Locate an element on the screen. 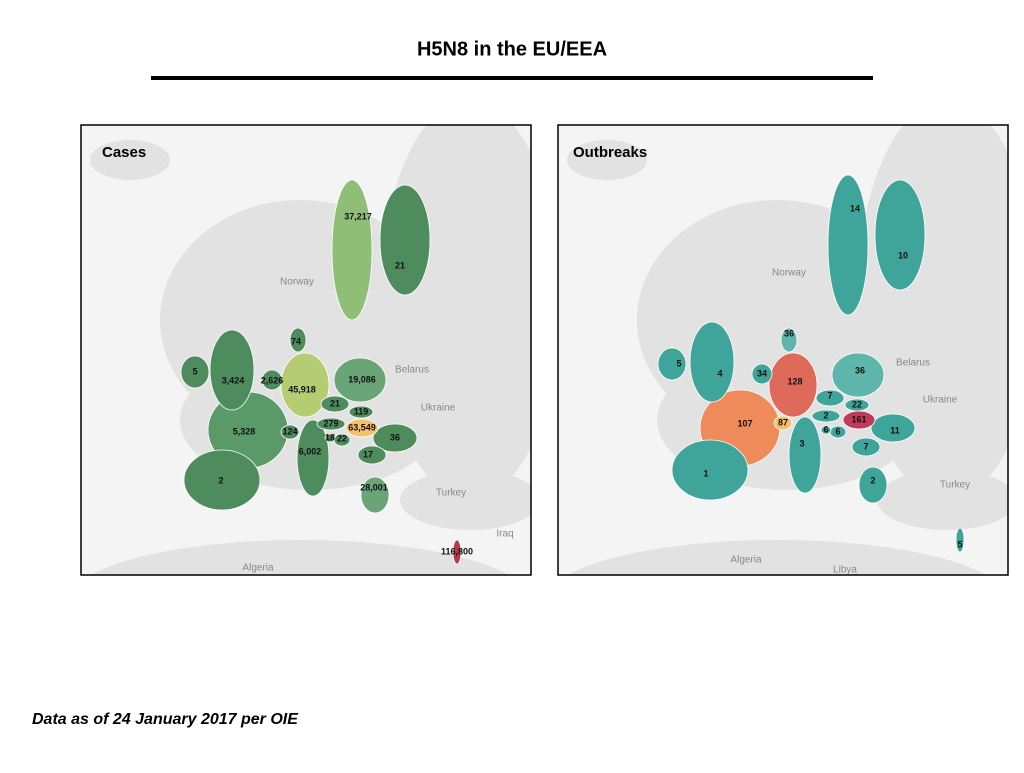  map-title: Cases is located at coordinates (124, 152).